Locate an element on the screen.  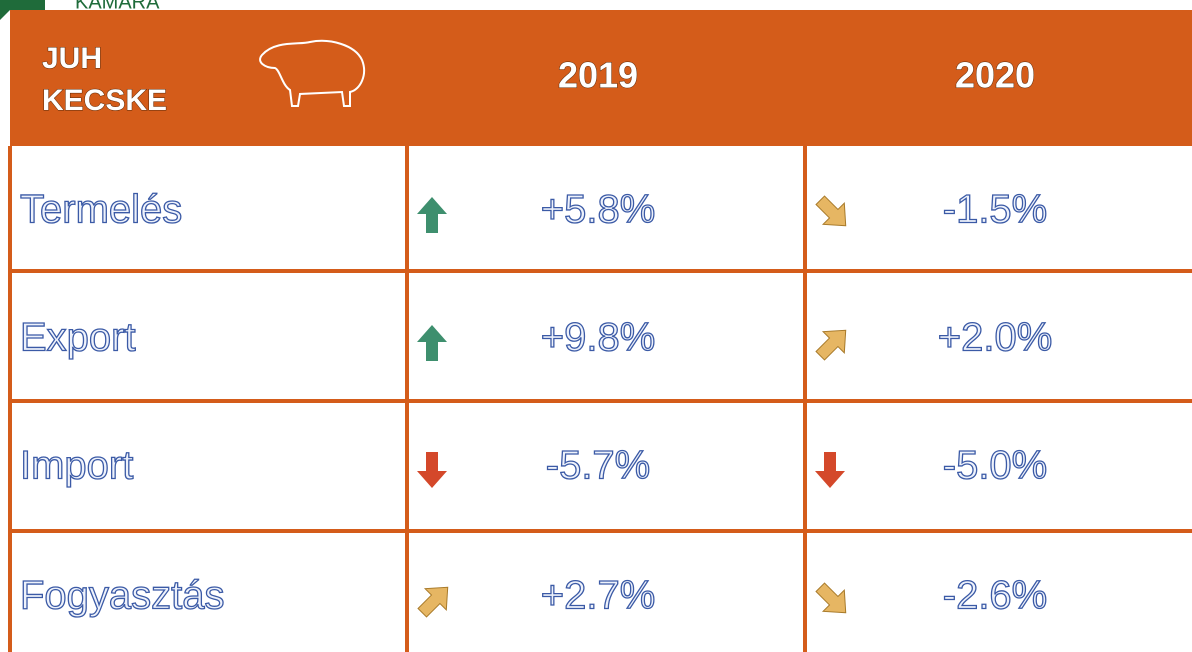
header-title: JUH is located at coordinates (72, 58).